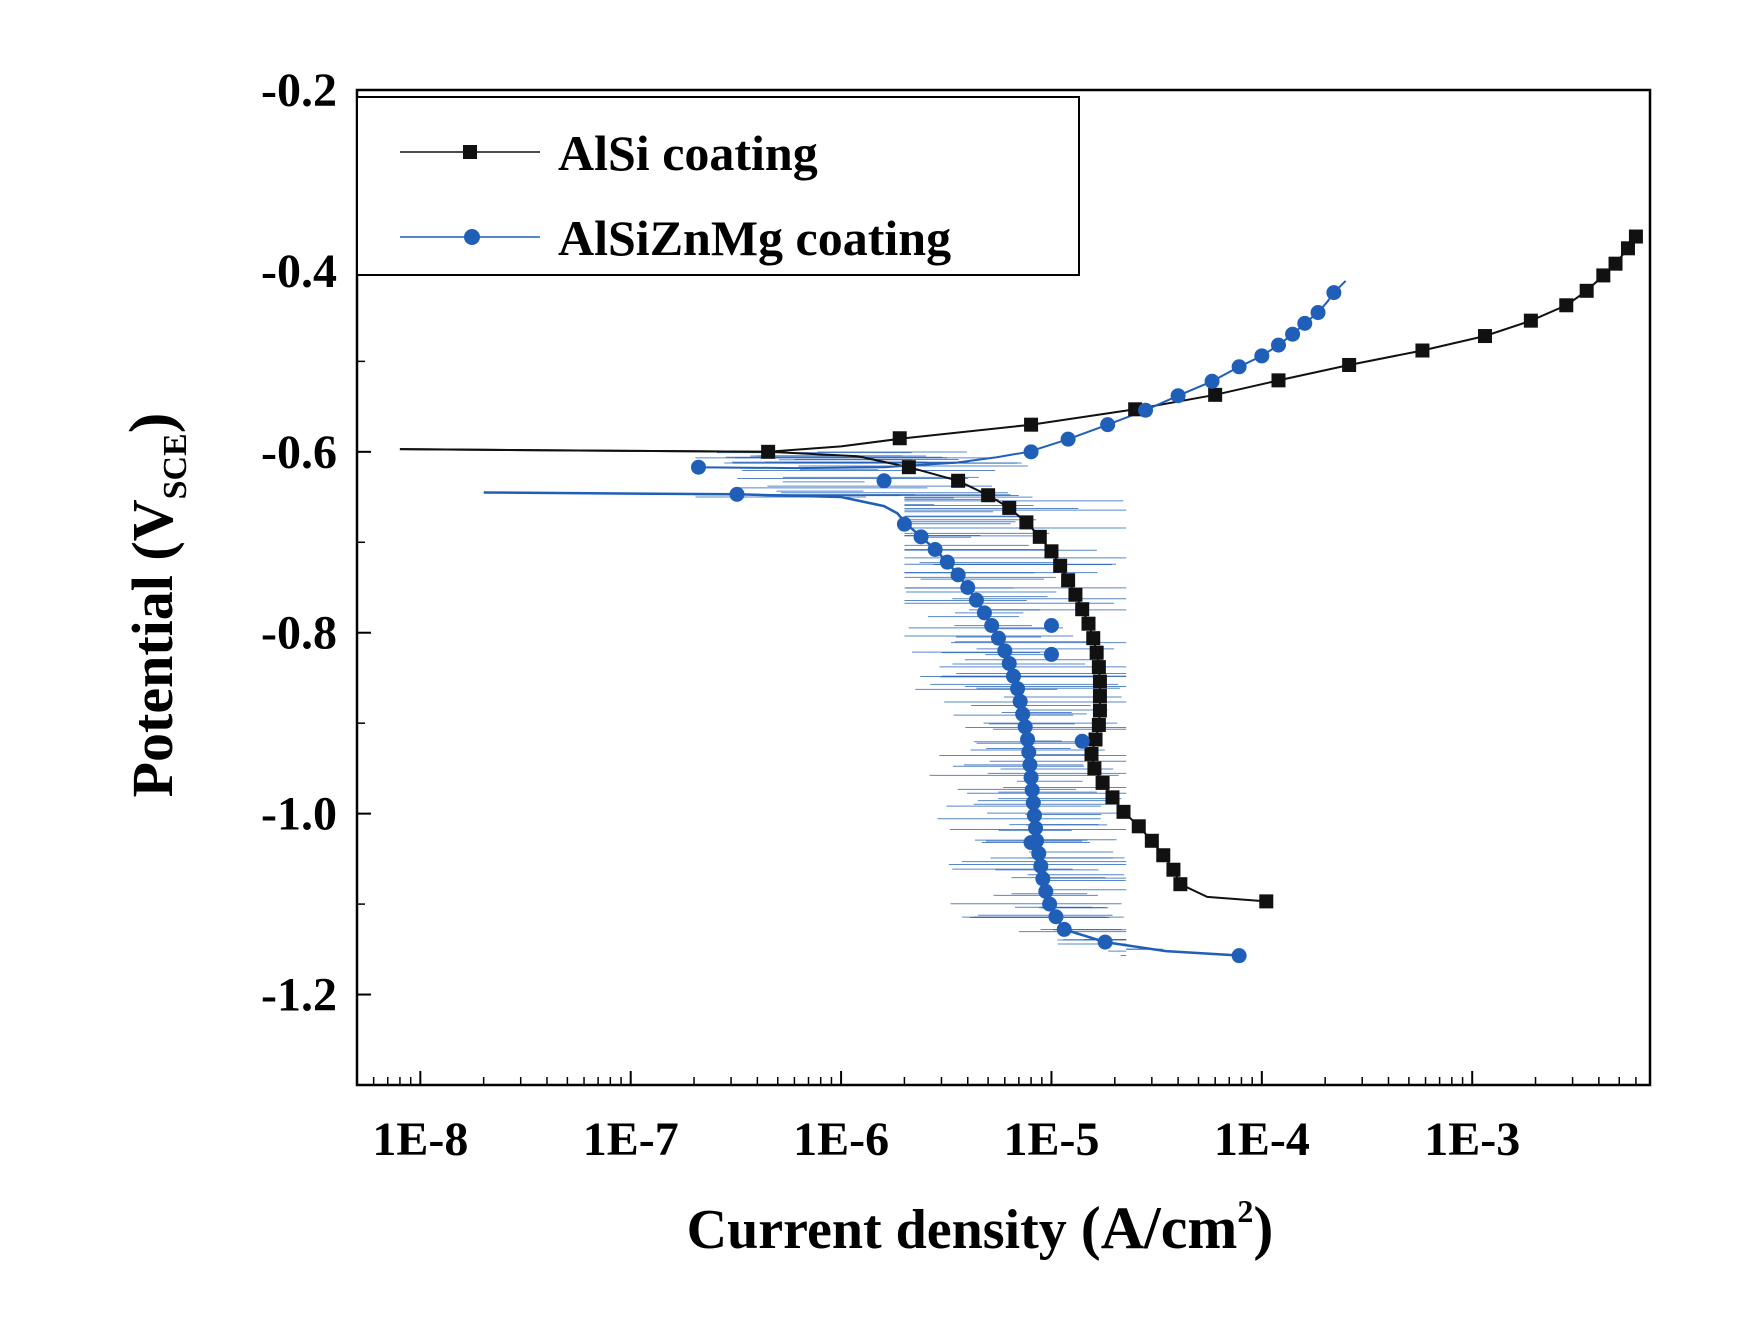  What do you see at coordinates (299, 452) in the screenshot?
I see `y-tick-label: -0.6` at bounding box center [299, 452].